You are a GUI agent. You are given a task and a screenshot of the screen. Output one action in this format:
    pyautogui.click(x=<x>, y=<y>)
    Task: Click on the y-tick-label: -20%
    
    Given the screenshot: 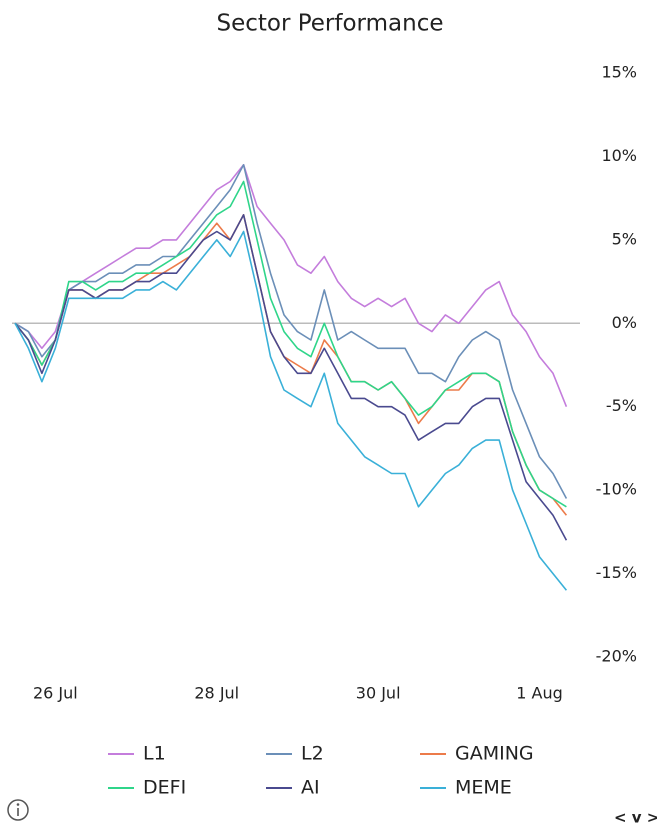 What is the action you would take?
    pyautogui.click(x=616, y=656)
    